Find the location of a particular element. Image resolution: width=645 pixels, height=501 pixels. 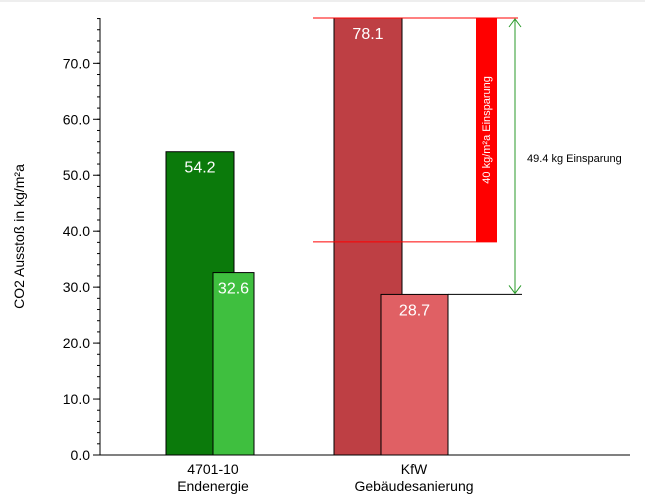

saving-arrow-head-top is located at coordinates (515, 23).